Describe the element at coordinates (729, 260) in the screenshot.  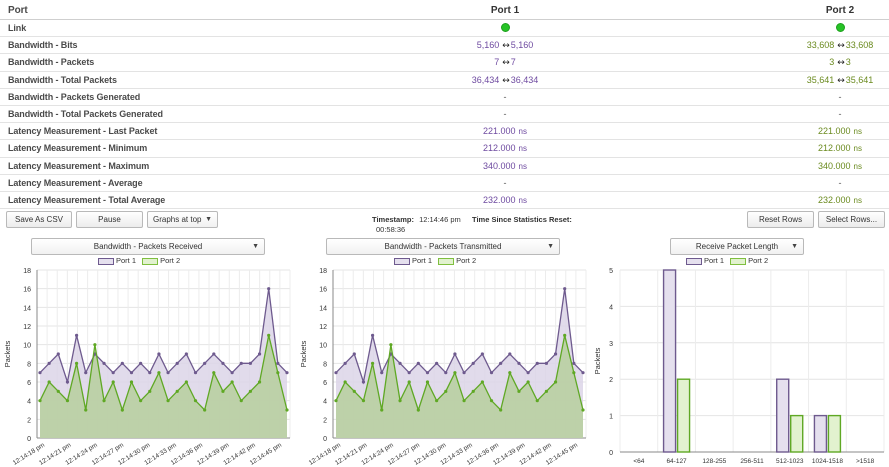
I see `chart3-legend: Port 1 Port 2` at that location.